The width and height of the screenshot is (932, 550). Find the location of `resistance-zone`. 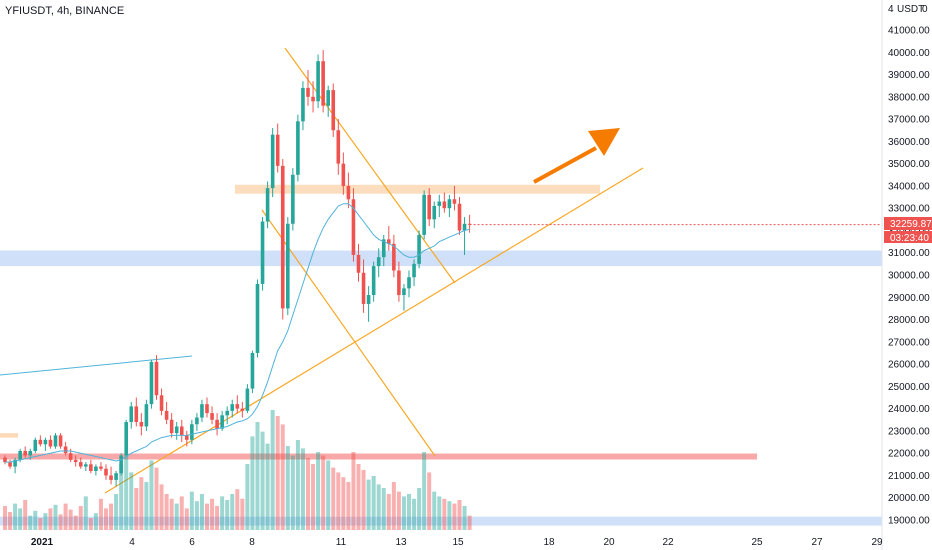

resistance-zone is located at coordinates (417, 189).